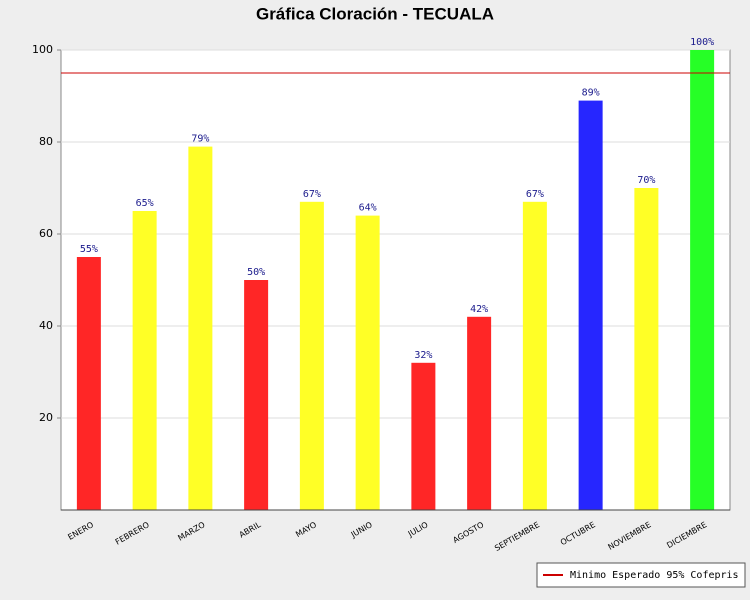 This screenshot has height=600, width=750. I want to click on value-label: 79%, so click(200, 139).